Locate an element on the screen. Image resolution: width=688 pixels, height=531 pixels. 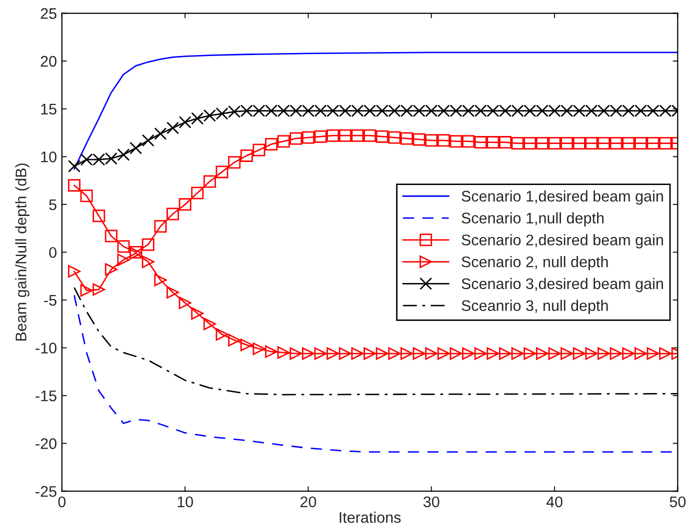
y-tick-label: -20 is located at coordinates (46, 444).